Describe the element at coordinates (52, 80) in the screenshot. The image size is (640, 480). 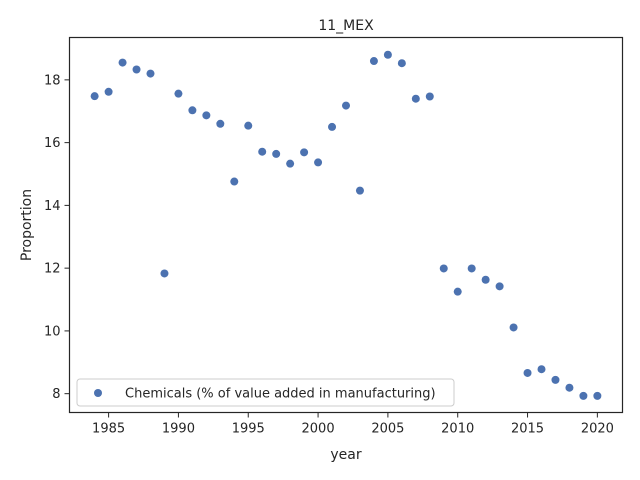
I see `y-tick-label: 18` at that location.